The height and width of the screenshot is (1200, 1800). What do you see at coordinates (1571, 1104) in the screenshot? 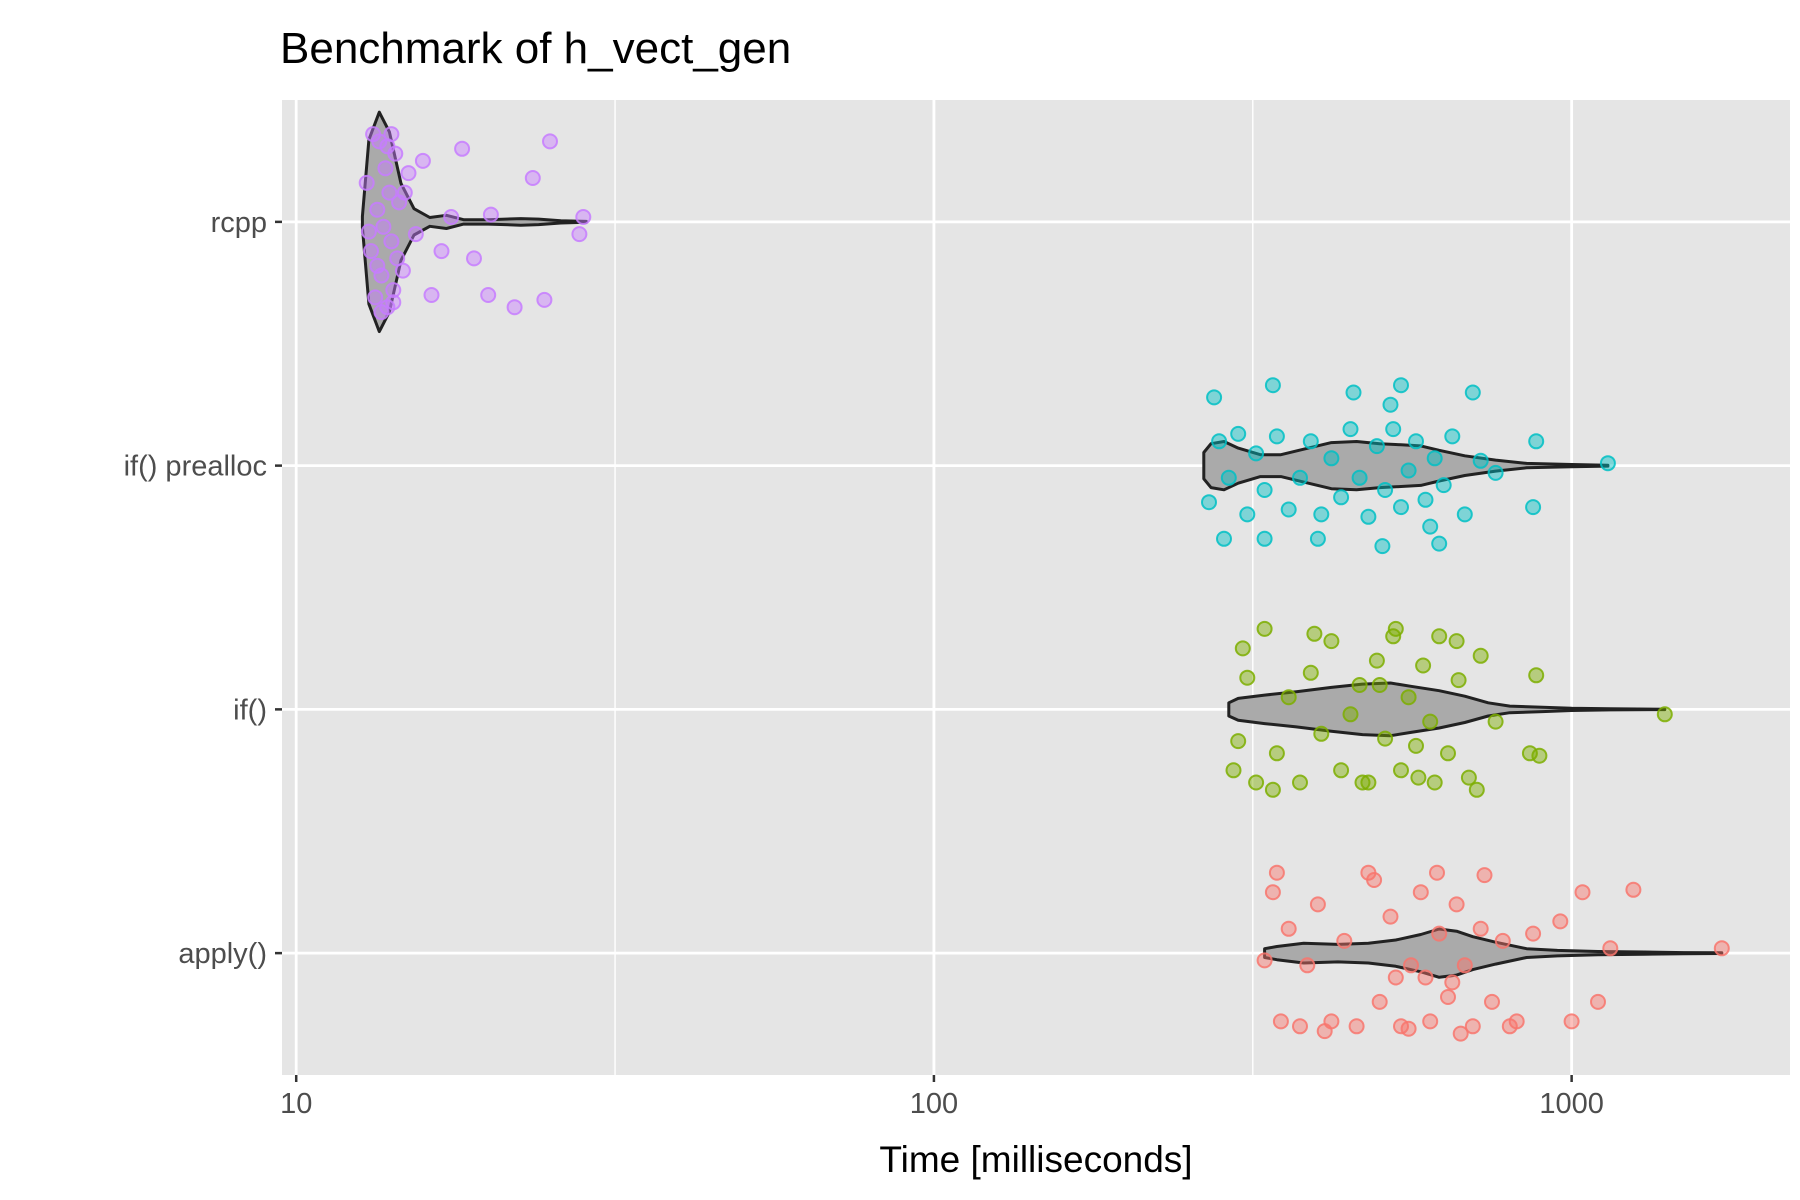
I see `x-tick-label: 1000` at bounding box center [1571, 1104].